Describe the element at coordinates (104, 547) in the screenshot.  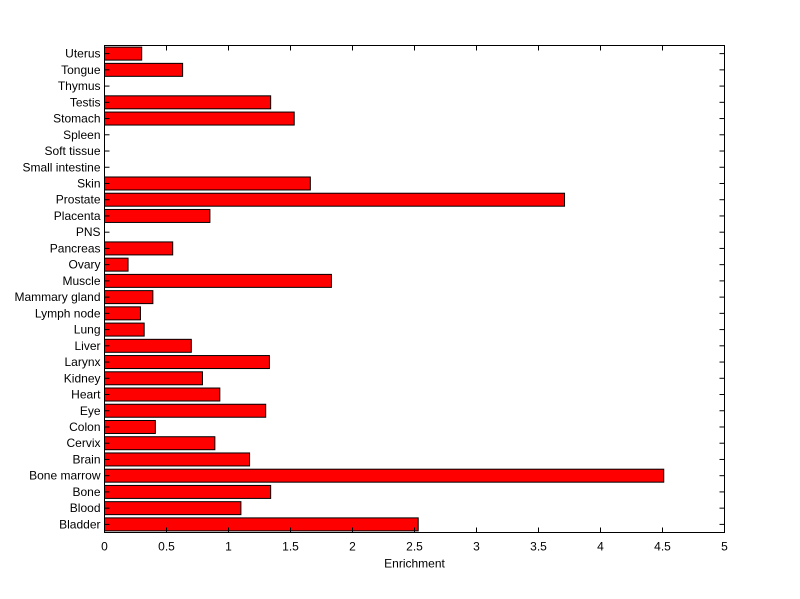
I see `x-tick-label: 0` at that location.